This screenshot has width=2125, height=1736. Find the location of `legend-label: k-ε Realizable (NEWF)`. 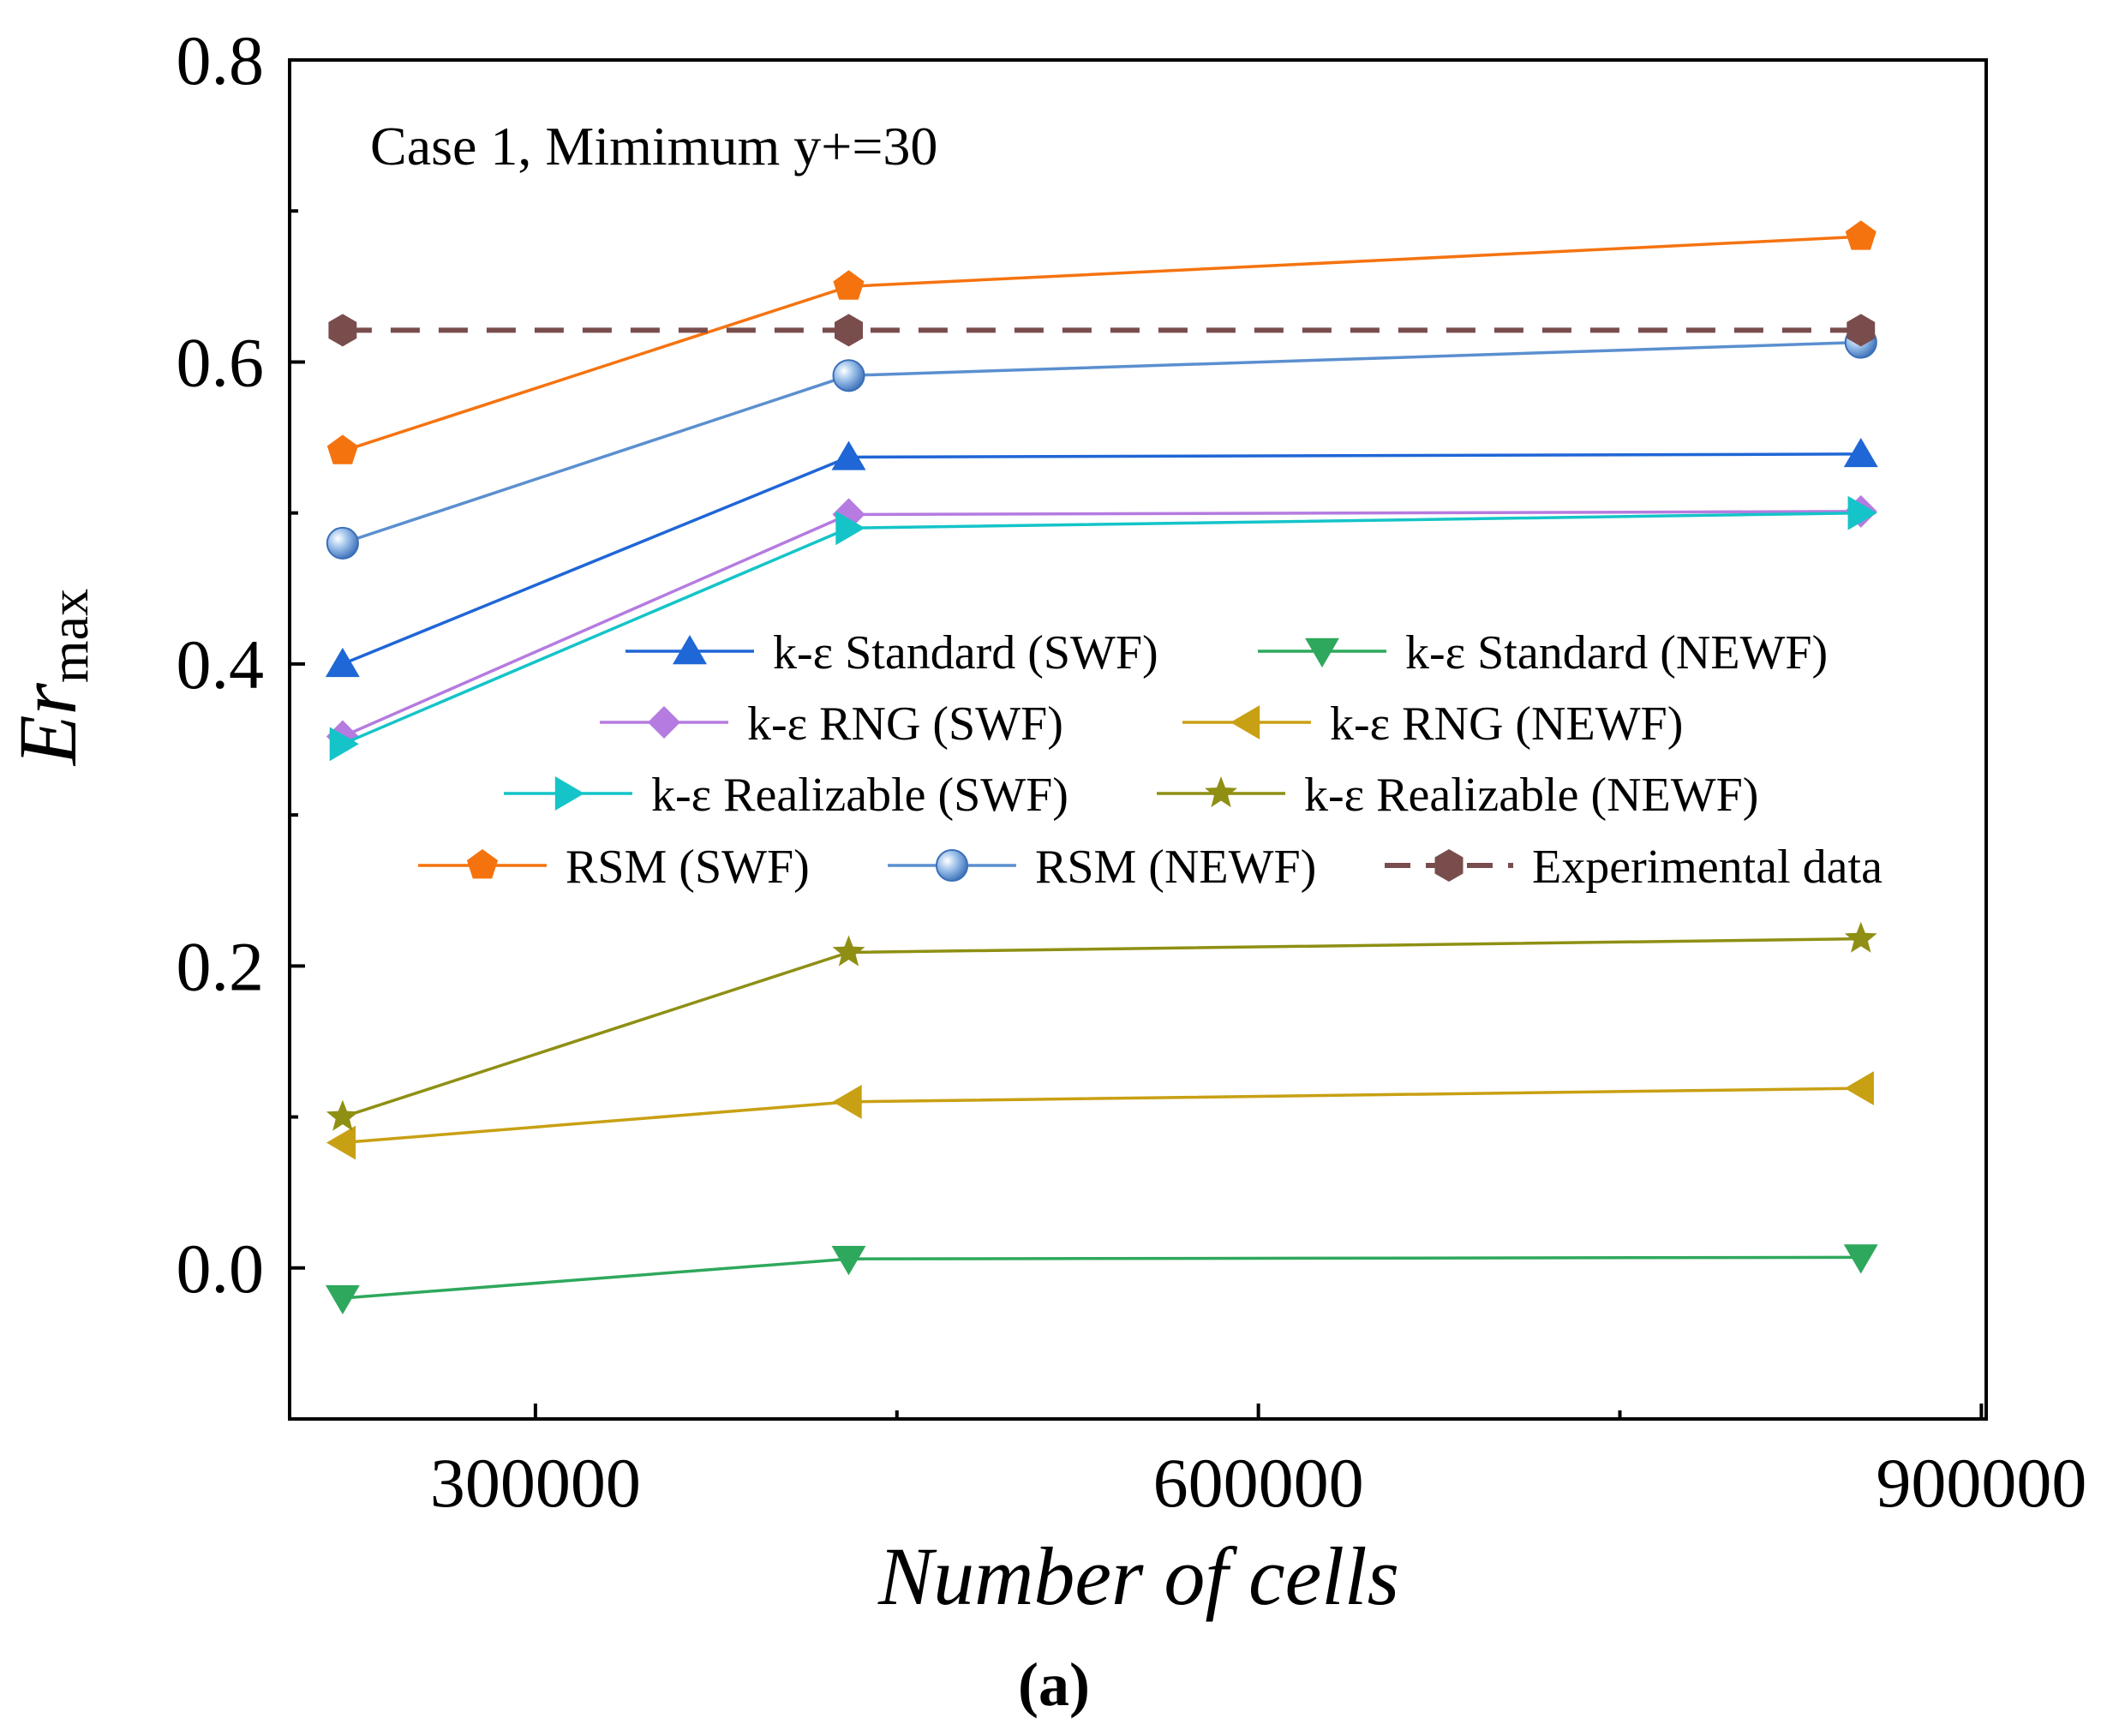

legend-label: k-ε Realizable (NEWF) is located at coordinates (1531, 795).